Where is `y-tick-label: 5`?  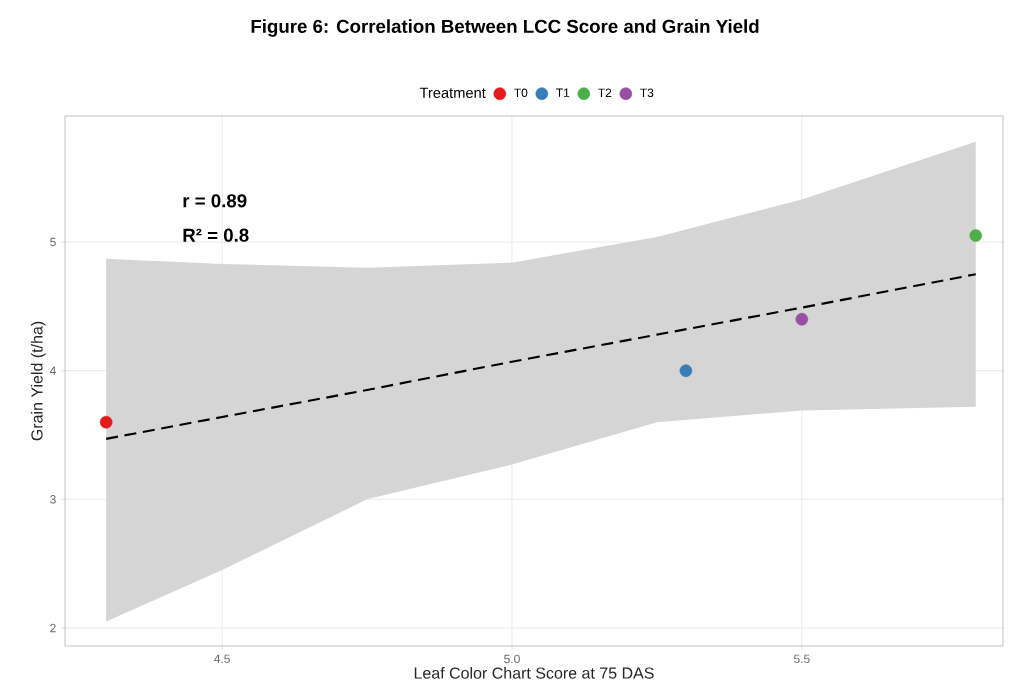 y-tick-label: 5 is located at coordinates (53, 242).